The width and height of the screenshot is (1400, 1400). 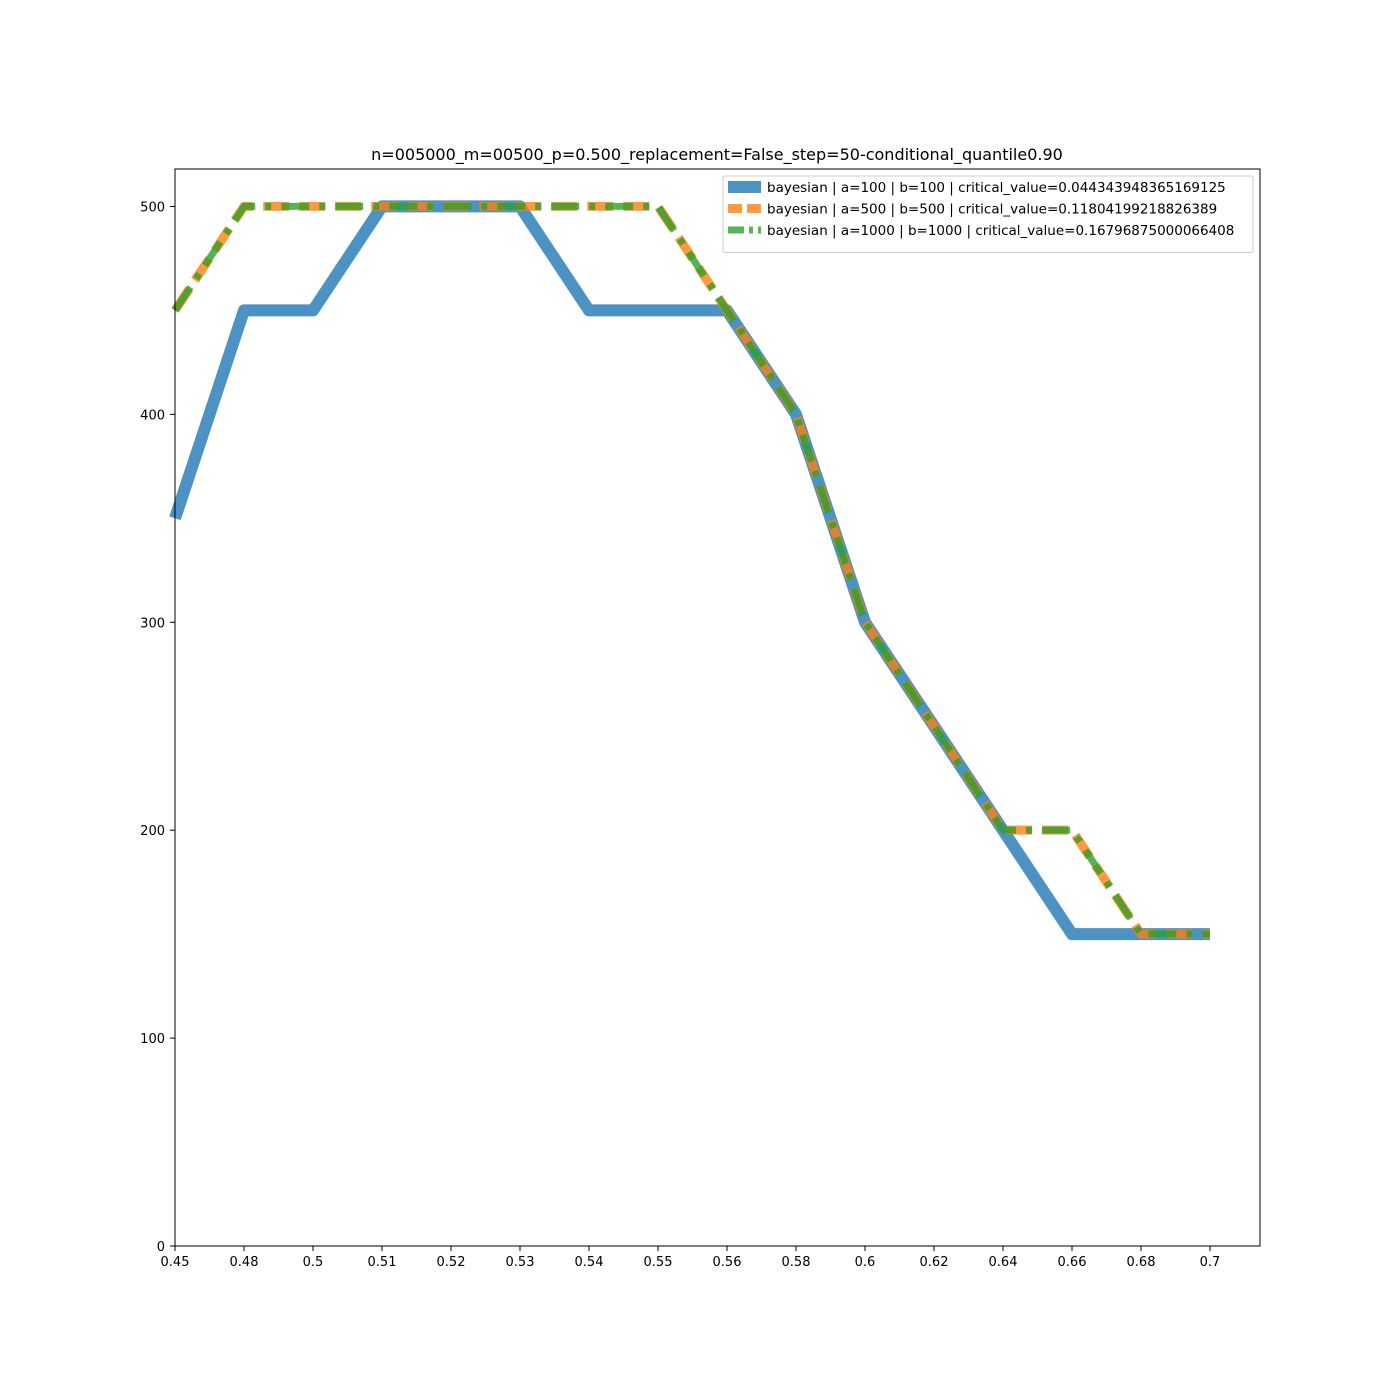 What do you see at coordinates (152, 623) in the screenshot?
I see `y-tick-label: 300` at bounding box center [152, 623].